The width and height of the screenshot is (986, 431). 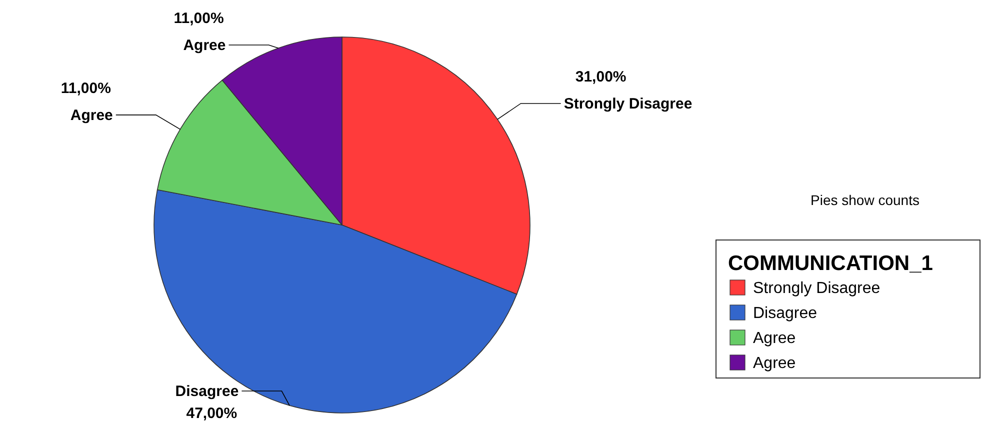 I want to click on legend-title: COMMUNICATION_1, so click(x=831, y=263).